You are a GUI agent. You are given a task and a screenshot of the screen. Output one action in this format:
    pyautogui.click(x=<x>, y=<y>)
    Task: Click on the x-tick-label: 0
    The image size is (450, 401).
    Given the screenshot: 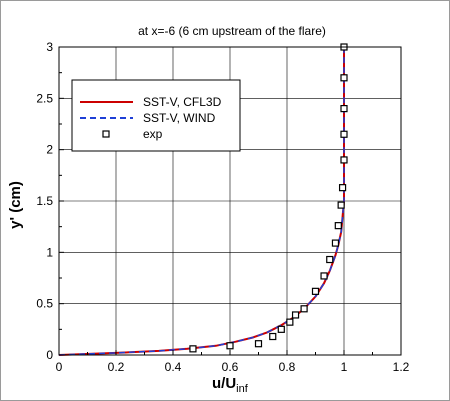 What is the action you would take?
    pyautogui.click(x=59, y=367)
    